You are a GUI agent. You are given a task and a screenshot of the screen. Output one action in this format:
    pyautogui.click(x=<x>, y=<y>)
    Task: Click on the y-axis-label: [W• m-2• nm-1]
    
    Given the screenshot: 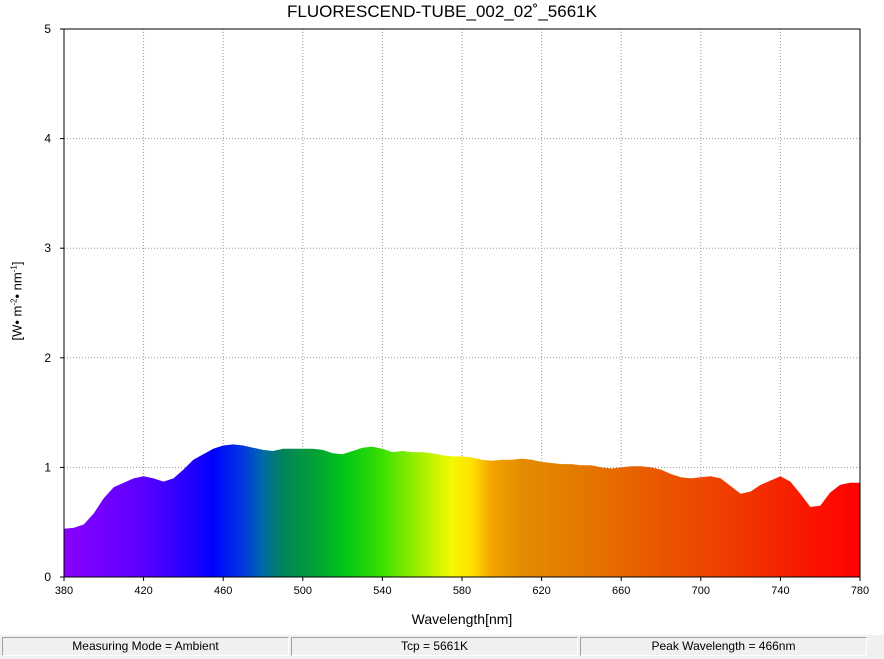 What is the action you would take?
    pyautogui.click(x=16, y=301)
    